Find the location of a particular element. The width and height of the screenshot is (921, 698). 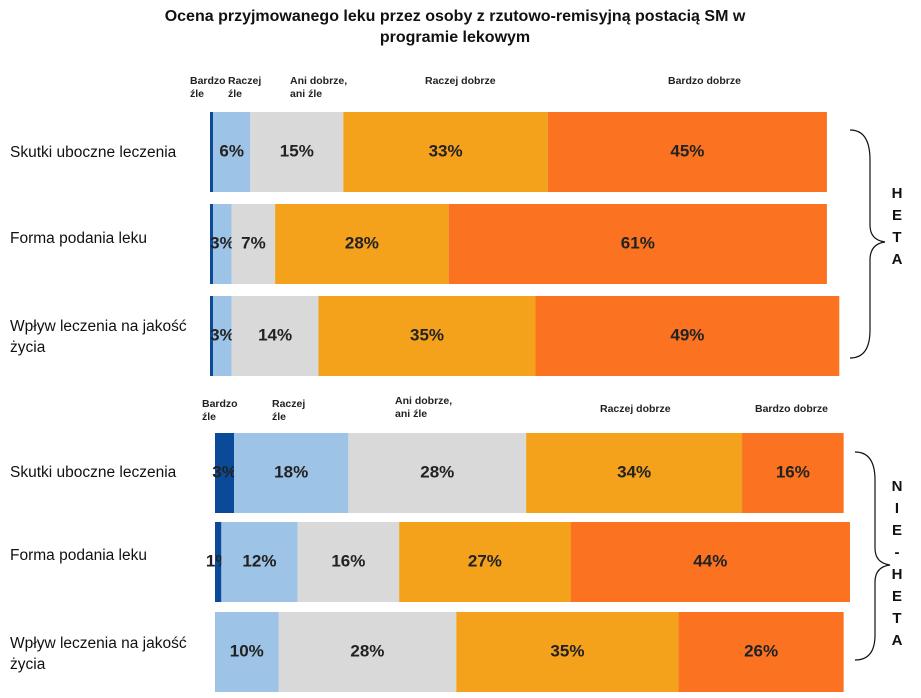

data-label: 12% is located at coordinates (259, 560).